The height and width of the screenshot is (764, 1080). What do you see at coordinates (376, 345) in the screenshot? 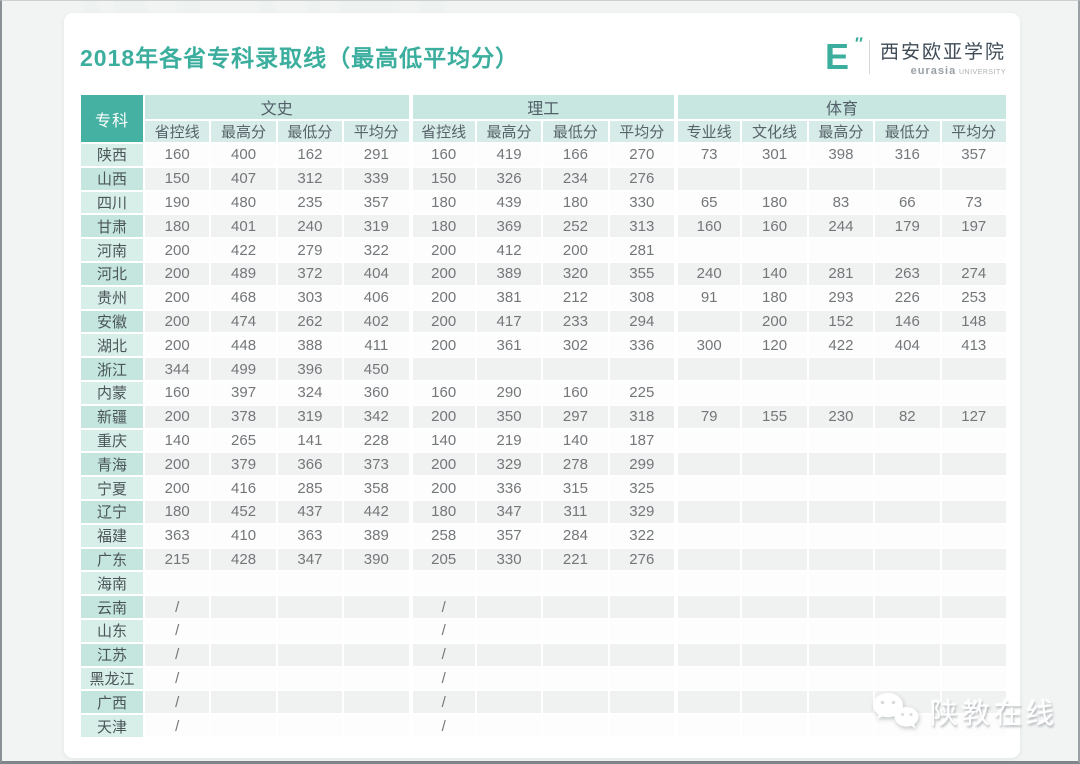
I see `score-cell: 411` at bounding box center [376, 345].